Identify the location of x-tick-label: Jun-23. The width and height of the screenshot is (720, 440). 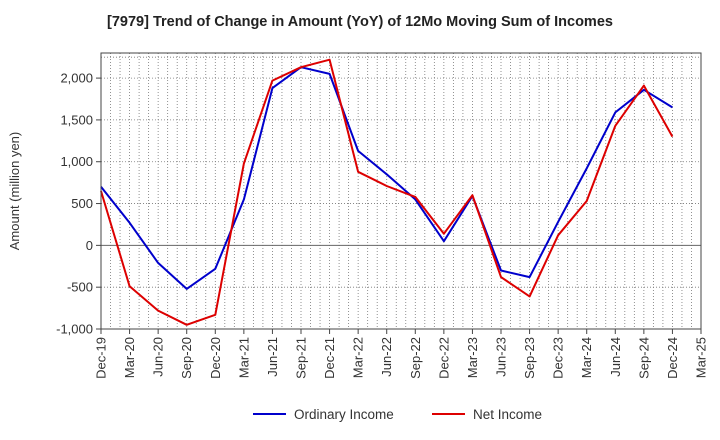
(501, 357).